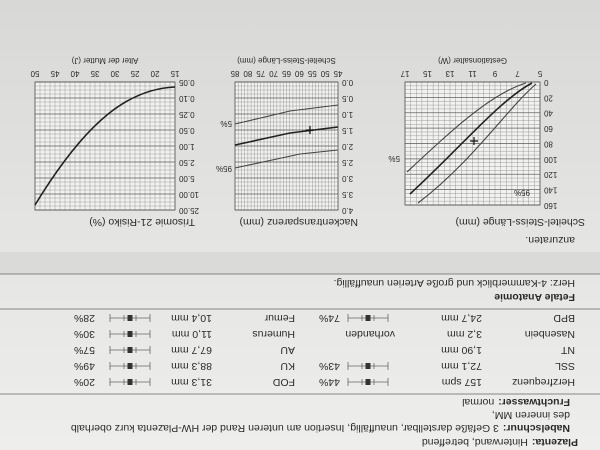  What do you see at coordinates (550, 174) in the screenshot?
I see `y-tick-label: 120` at bounding box center [550, 174].